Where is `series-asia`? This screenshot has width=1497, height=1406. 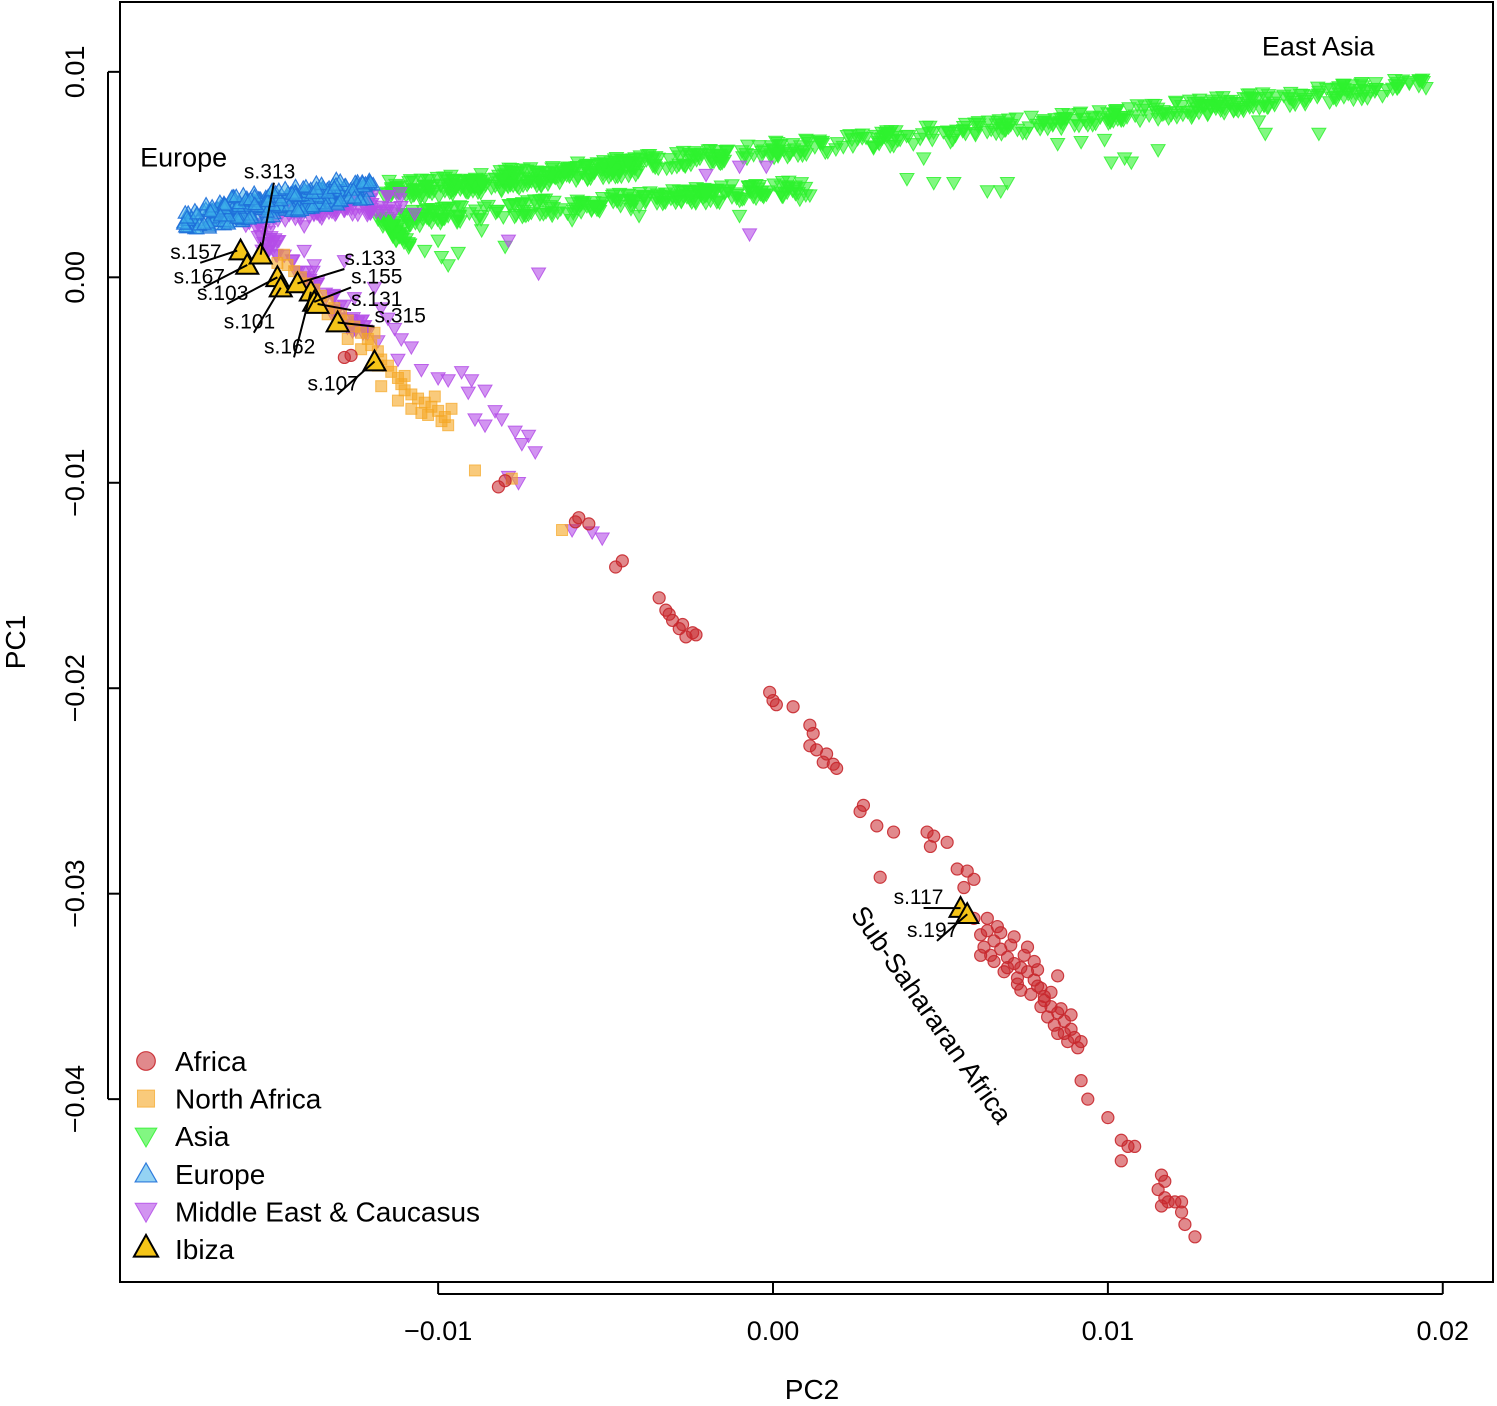
series-asia is located at coordinates (902, 173).